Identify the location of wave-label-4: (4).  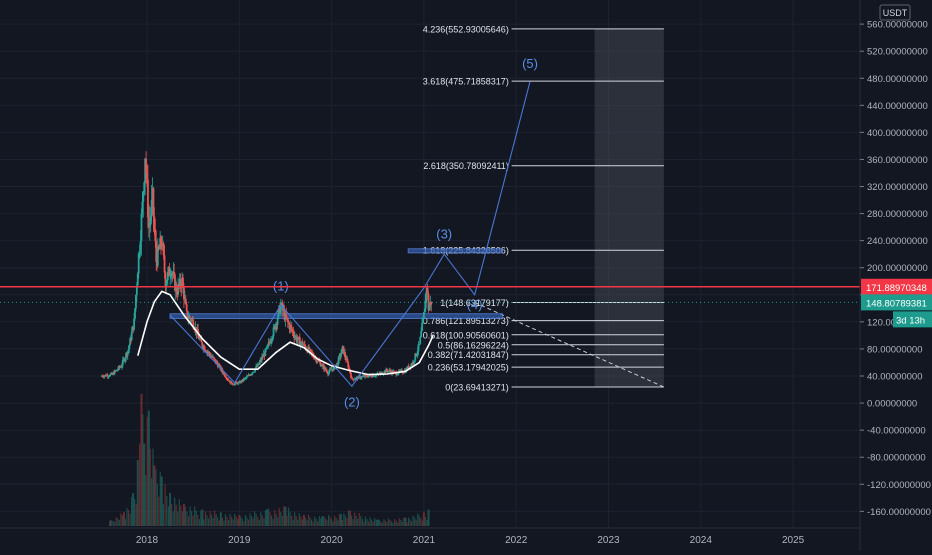
(475, 304).